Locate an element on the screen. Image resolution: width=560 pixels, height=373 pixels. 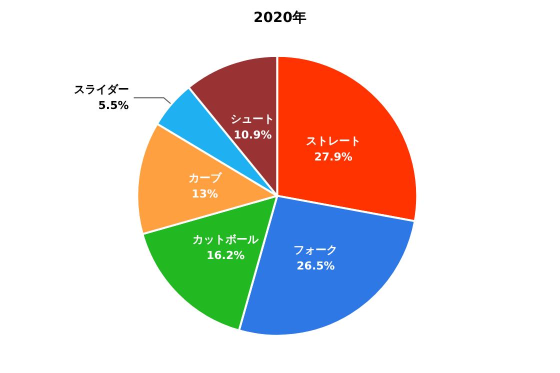
slice-label: カットボール is located at coordinates (226, 239).